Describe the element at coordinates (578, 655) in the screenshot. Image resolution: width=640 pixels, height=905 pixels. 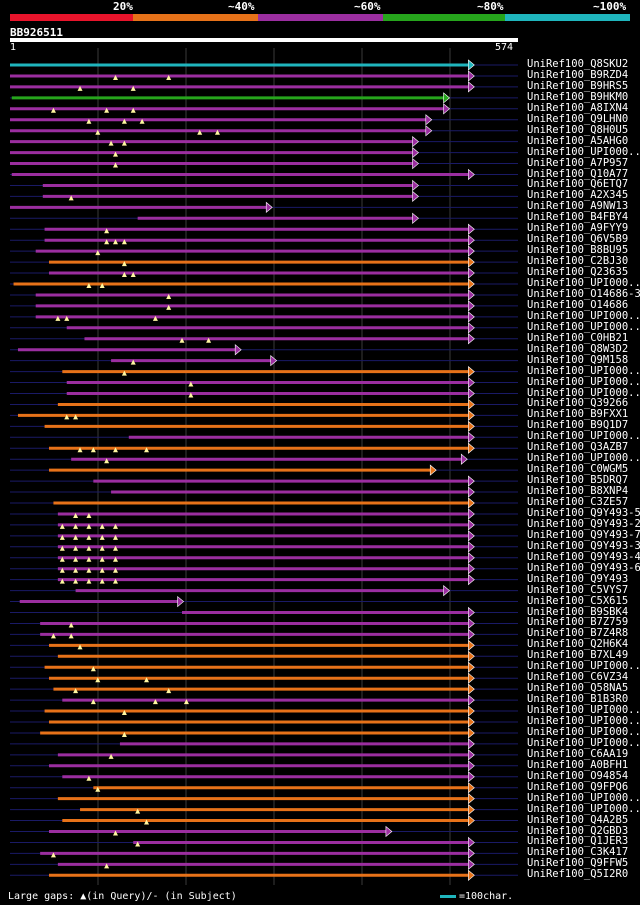
I see `hit-label-link: UniRef100_B7XL49` at that location.